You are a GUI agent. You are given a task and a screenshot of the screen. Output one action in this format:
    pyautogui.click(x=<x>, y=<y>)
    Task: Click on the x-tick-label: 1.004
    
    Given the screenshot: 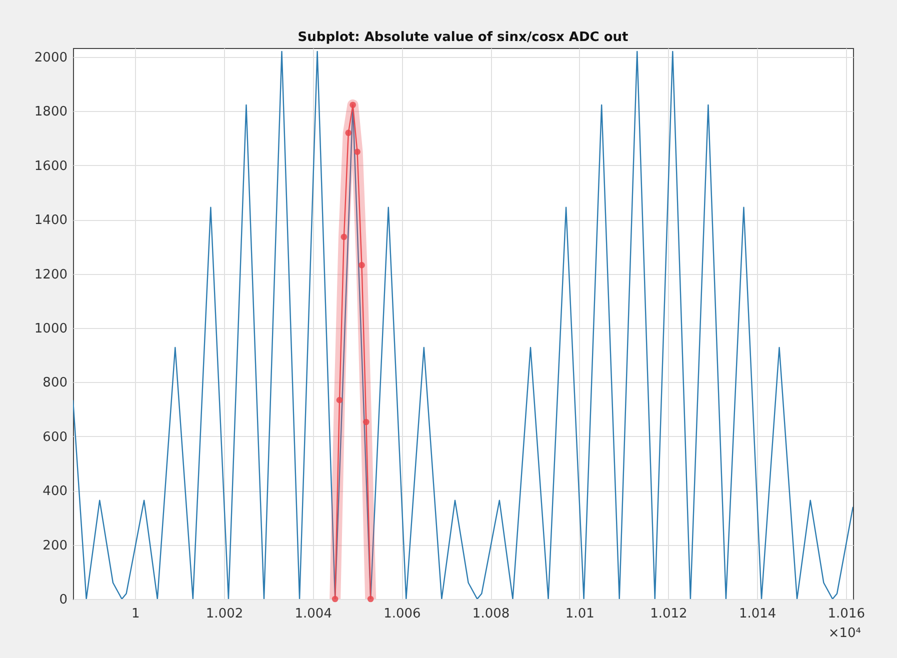 What is the action you would take?
    pyautogui.click(x=313, y=614)
    